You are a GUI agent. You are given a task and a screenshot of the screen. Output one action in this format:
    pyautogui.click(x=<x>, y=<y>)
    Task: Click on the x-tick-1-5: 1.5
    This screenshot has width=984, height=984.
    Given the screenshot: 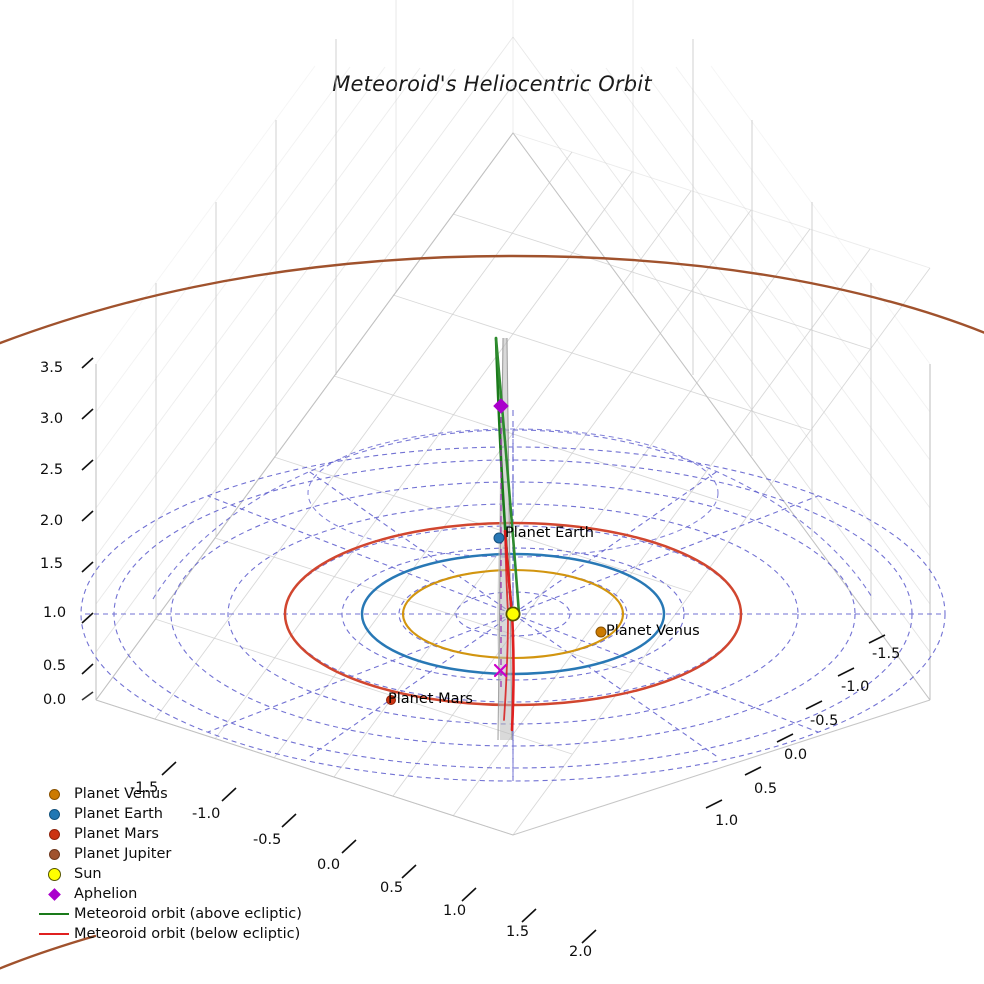 What is the action you would take?
    pyautogui.click(x=518, y=932)
    